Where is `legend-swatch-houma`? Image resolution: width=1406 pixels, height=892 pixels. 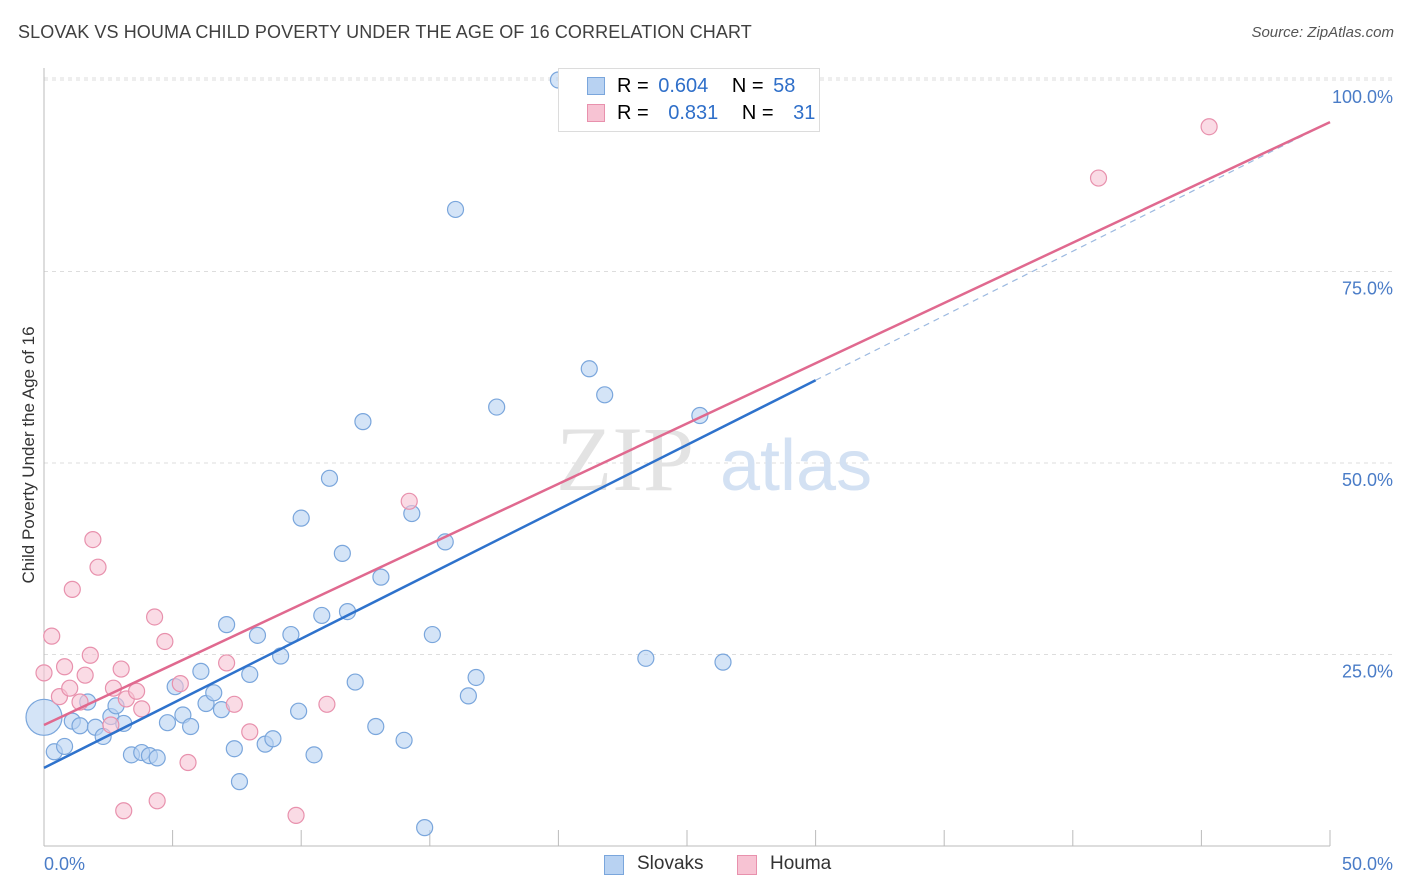 legend-swatch-houma is located at coordinates (596, 113).